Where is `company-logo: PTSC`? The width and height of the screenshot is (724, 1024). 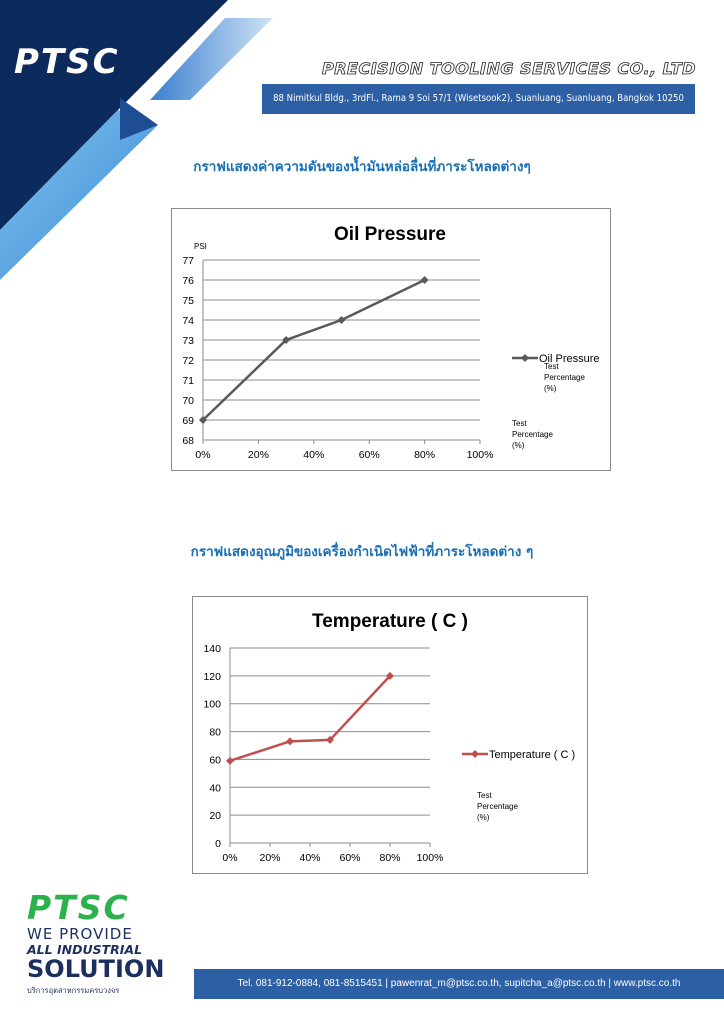
company-logo: PTSC is located at coordinates (67, 62).